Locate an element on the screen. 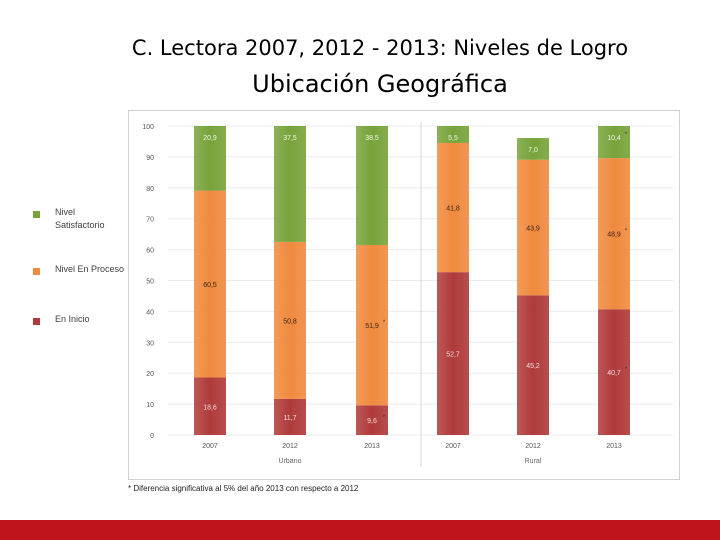  data-label-proceso-4: 43,9 is located at coordinates (533, 229).